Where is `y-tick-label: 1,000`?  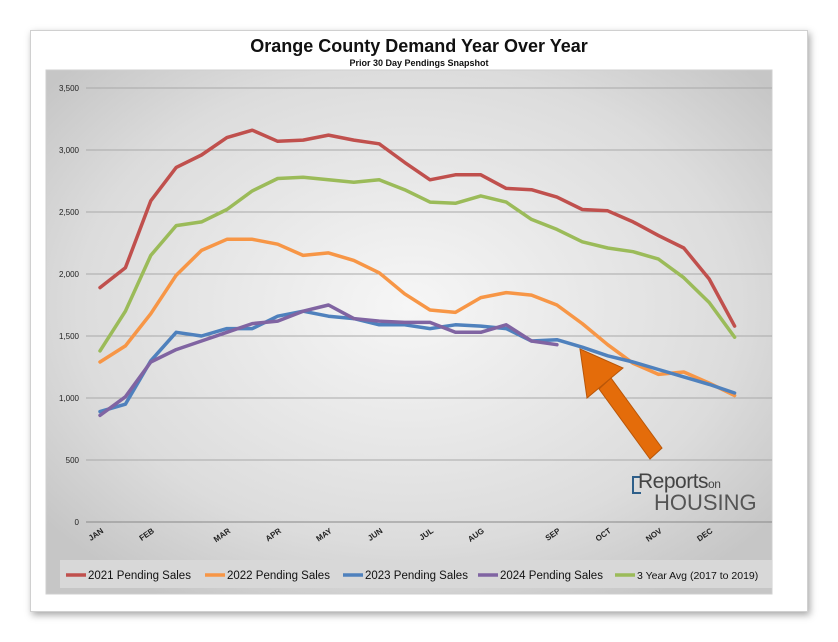 y-tick-label: 1,000 is located at coordinates (69, 398).